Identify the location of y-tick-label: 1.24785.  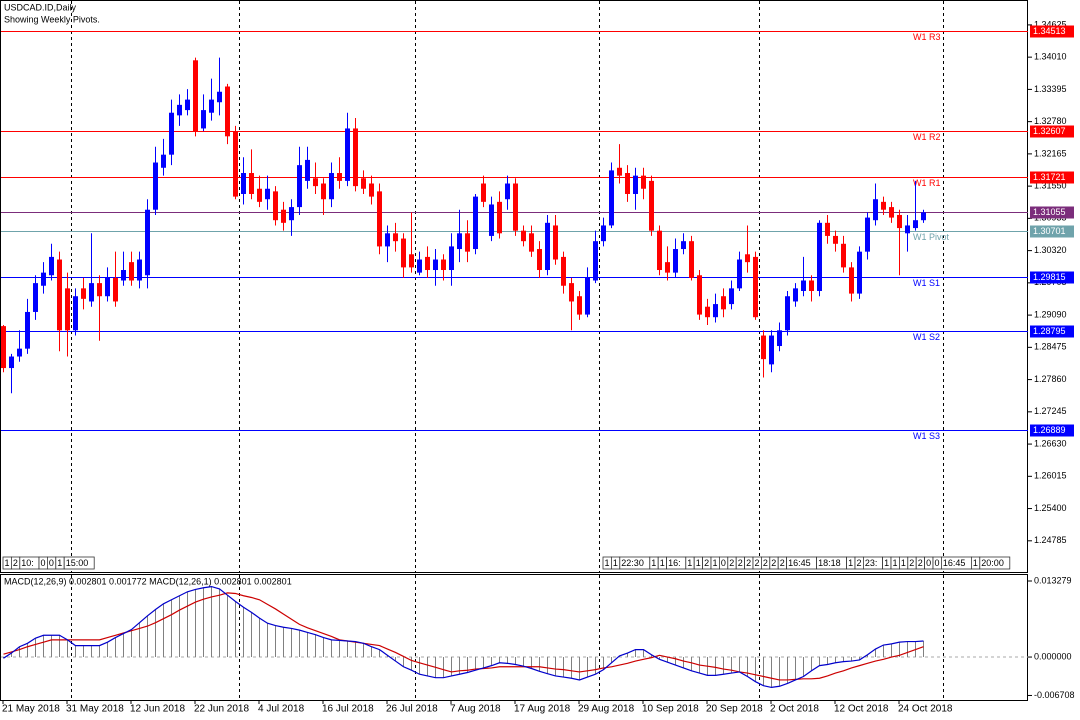
(1050, 540).